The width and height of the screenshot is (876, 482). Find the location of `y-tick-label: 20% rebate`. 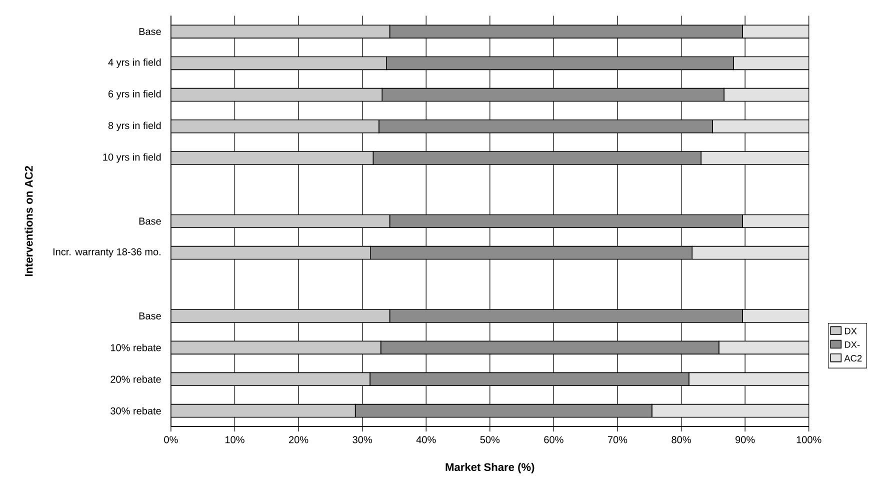

y-tick-label: 20% rebate is located at coordinates (135, 379).